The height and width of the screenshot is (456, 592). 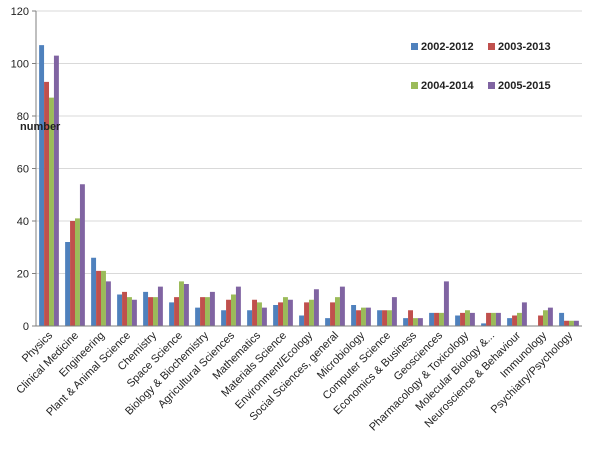 What do you see at coordinates (447, 47) in the screenshot?
I see `legend-label: 2002-2012` at bounding box center [447, 47].